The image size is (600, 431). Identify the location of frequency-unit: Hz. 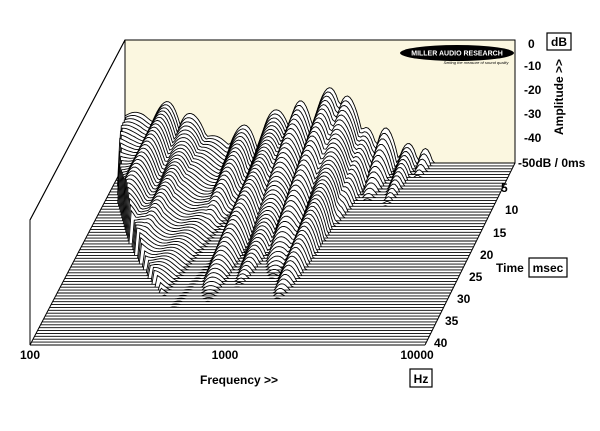
(421, 379).